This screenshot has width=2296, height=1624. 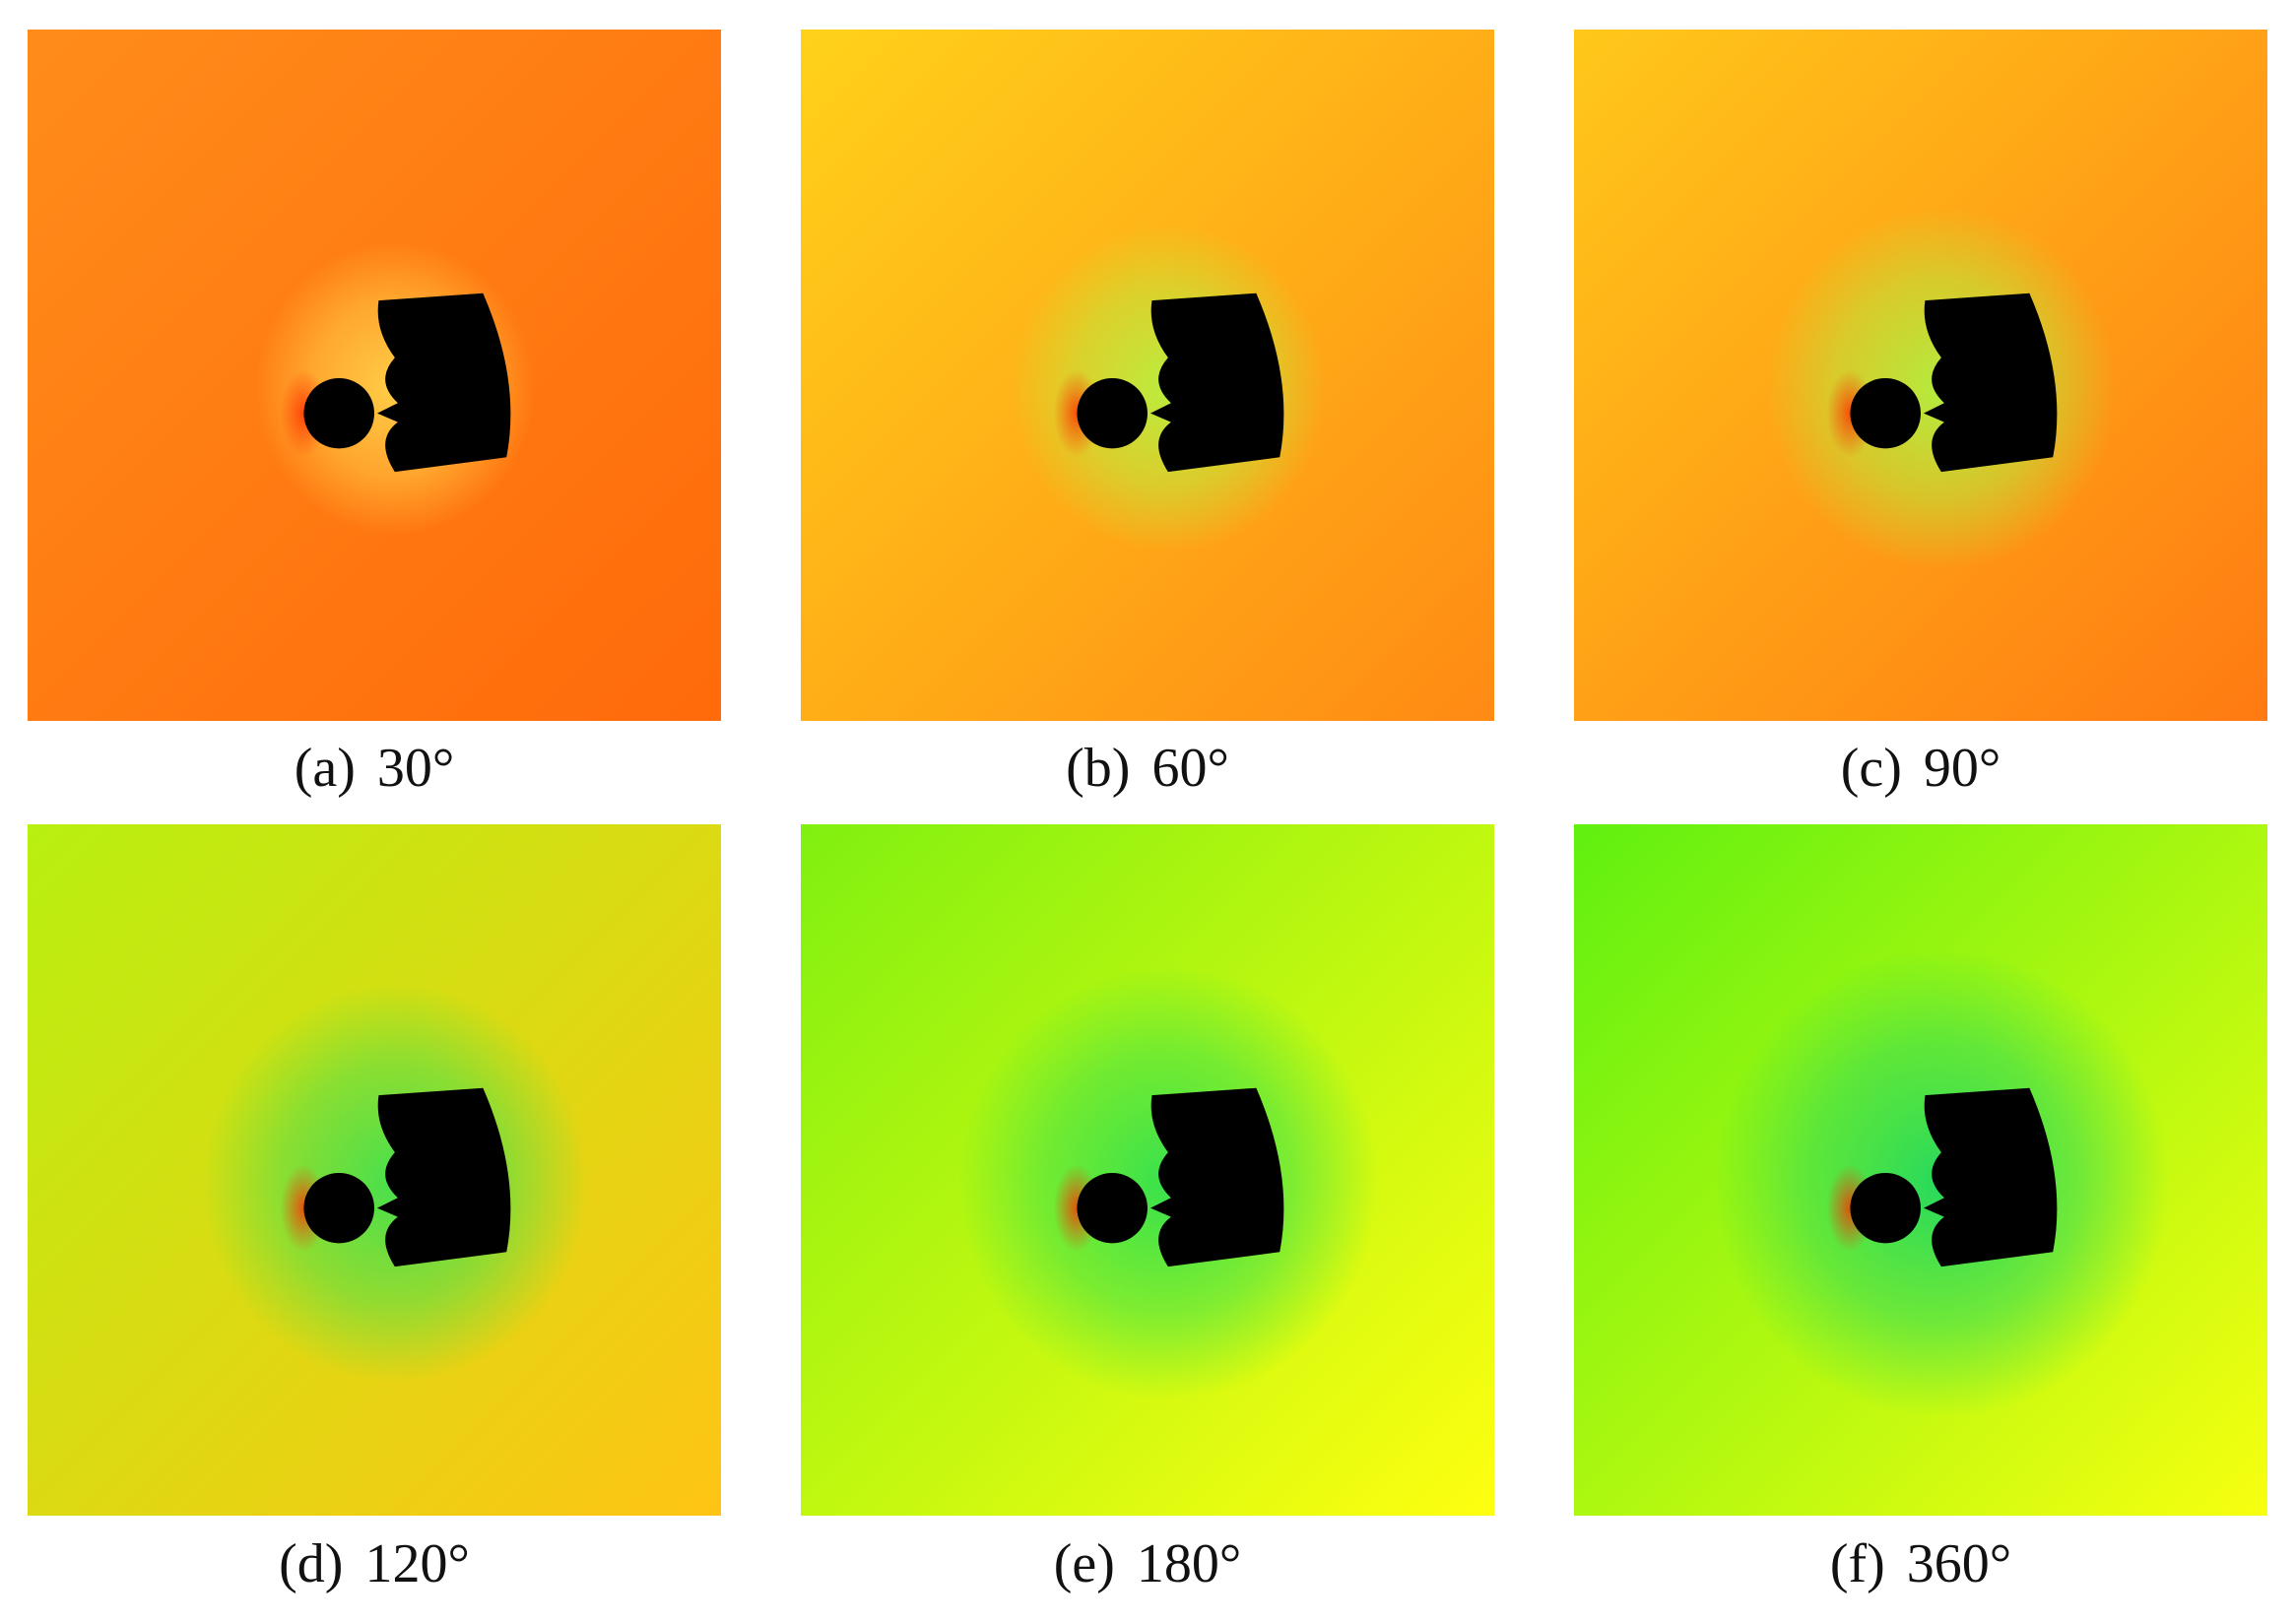 I want to click on caption: (f) 360°, so click(x=1920, y=1564).